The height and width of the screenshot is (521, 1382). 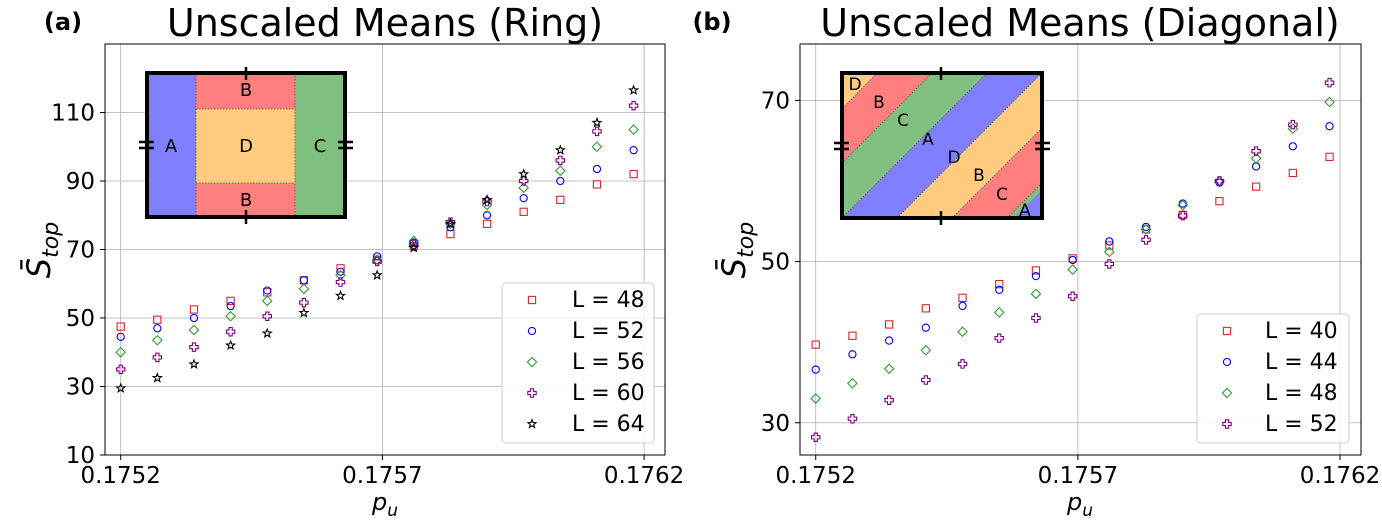 What do you see at coordinates (80, 456) in the screenshot?
I see `y-tick-label: 10` at bounding box center [80, 456].